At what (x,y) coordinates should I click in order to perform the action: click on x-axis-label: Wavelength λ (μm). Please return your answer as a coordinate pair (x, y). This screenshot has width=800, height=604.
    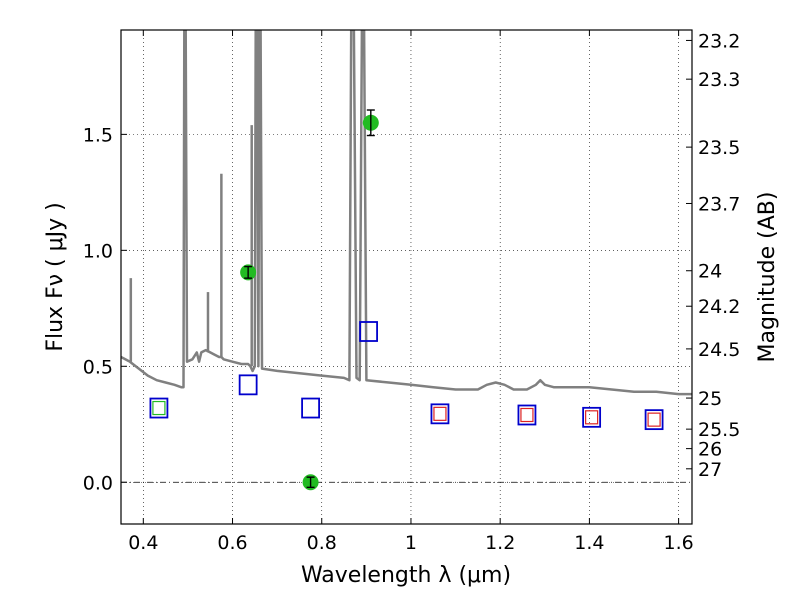
    Looking at the image, I should click on (406, 575).